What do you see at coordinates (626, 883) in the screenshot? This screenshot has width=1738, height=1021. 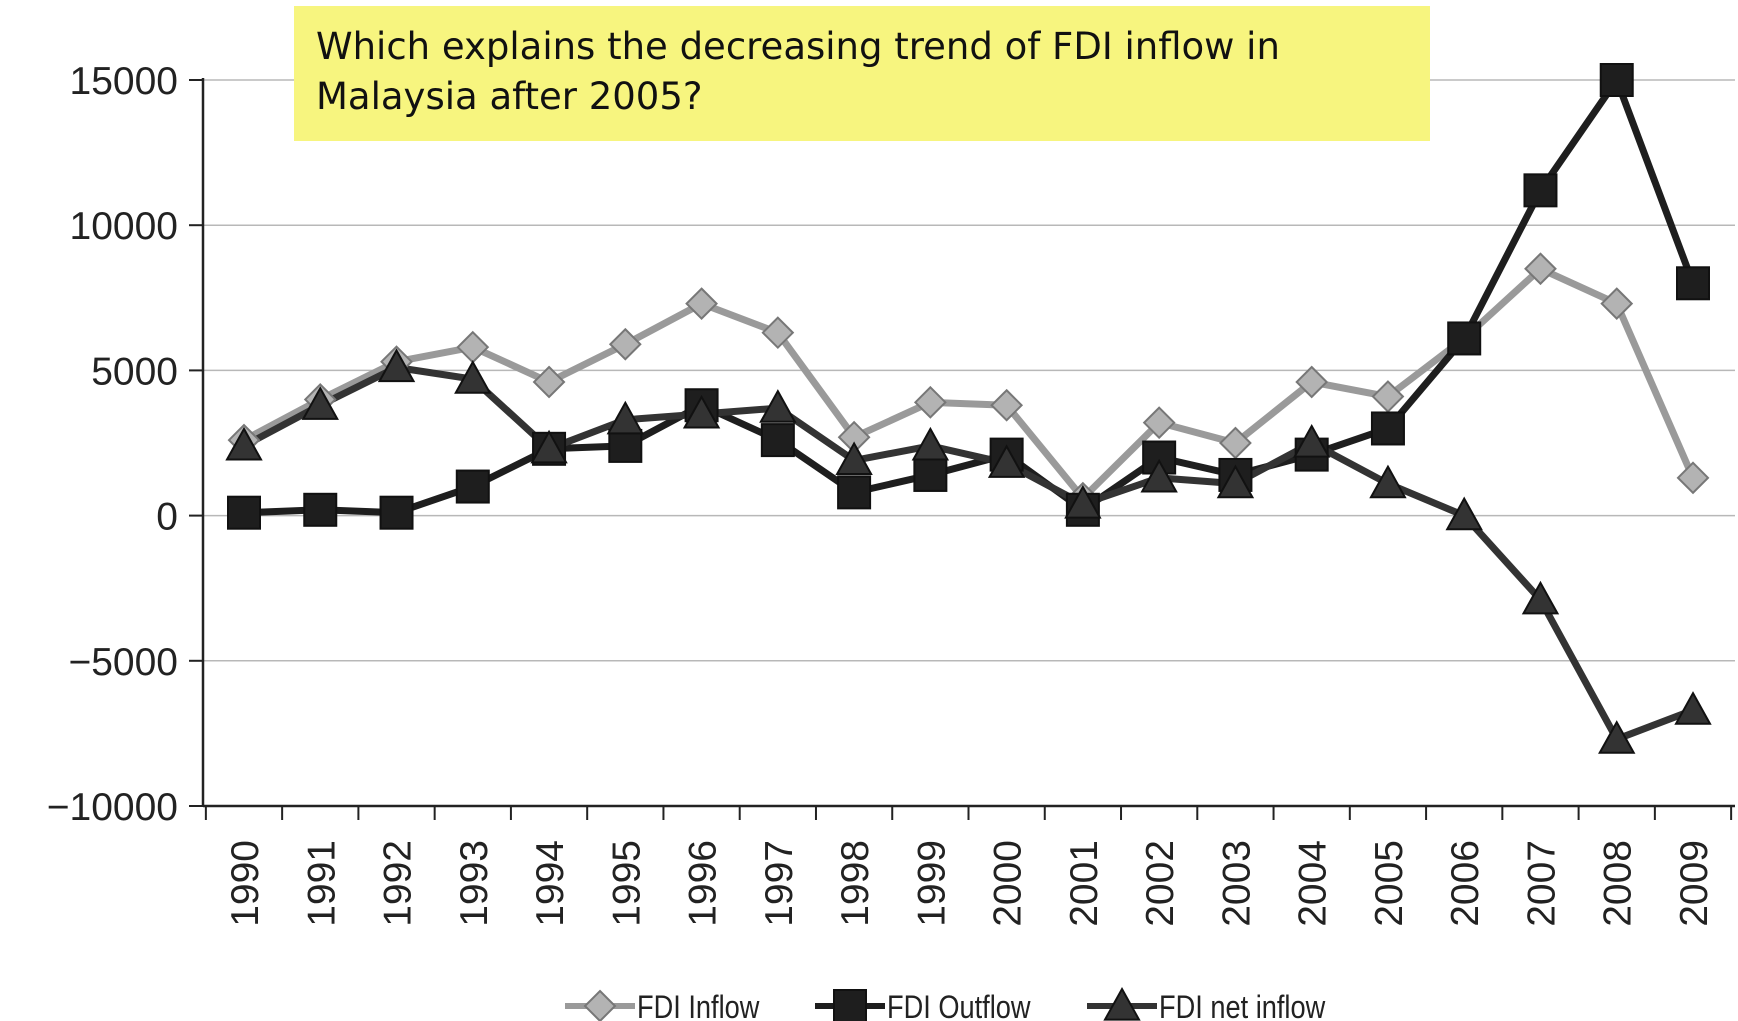 I see `x-tick-label: 1995` at bounding box center [626, 883].